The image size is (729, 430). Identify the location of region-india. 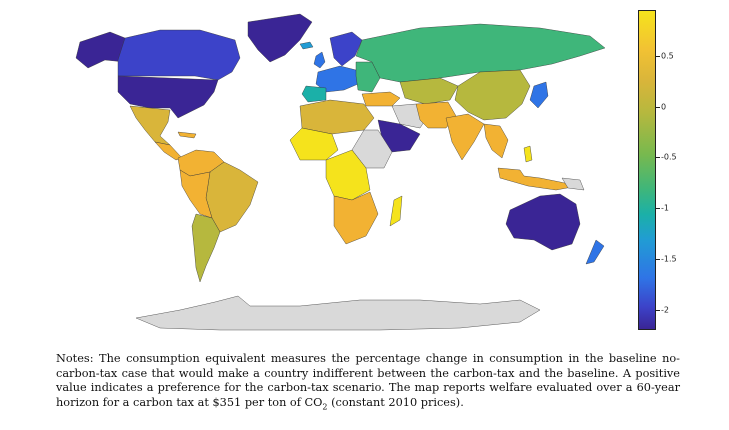
(465, 137).